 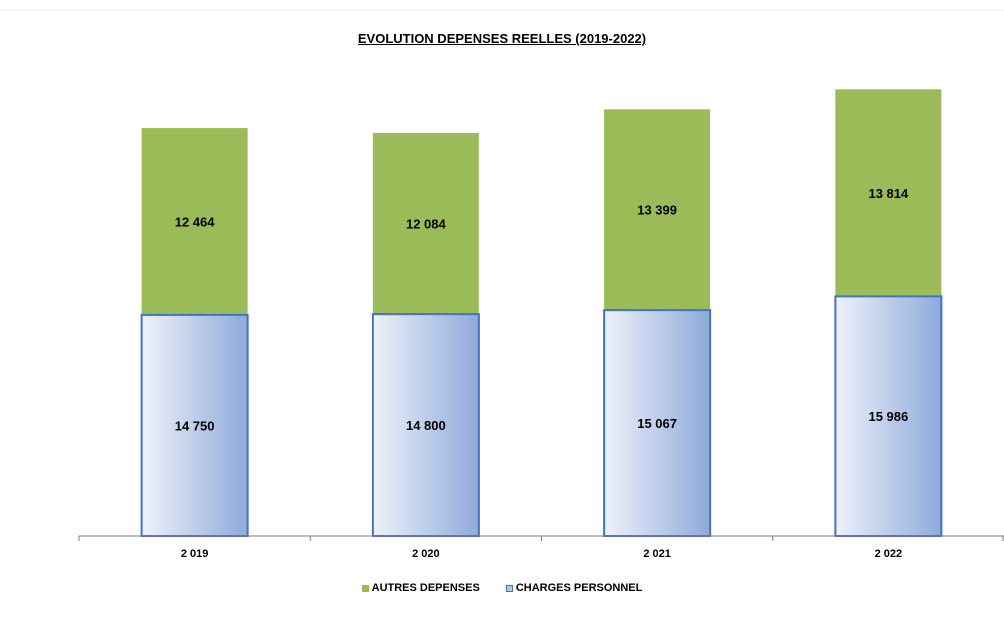 I want to click on data-label-autres-depenses-2-019: 12 464, so click(x=195, y=221).